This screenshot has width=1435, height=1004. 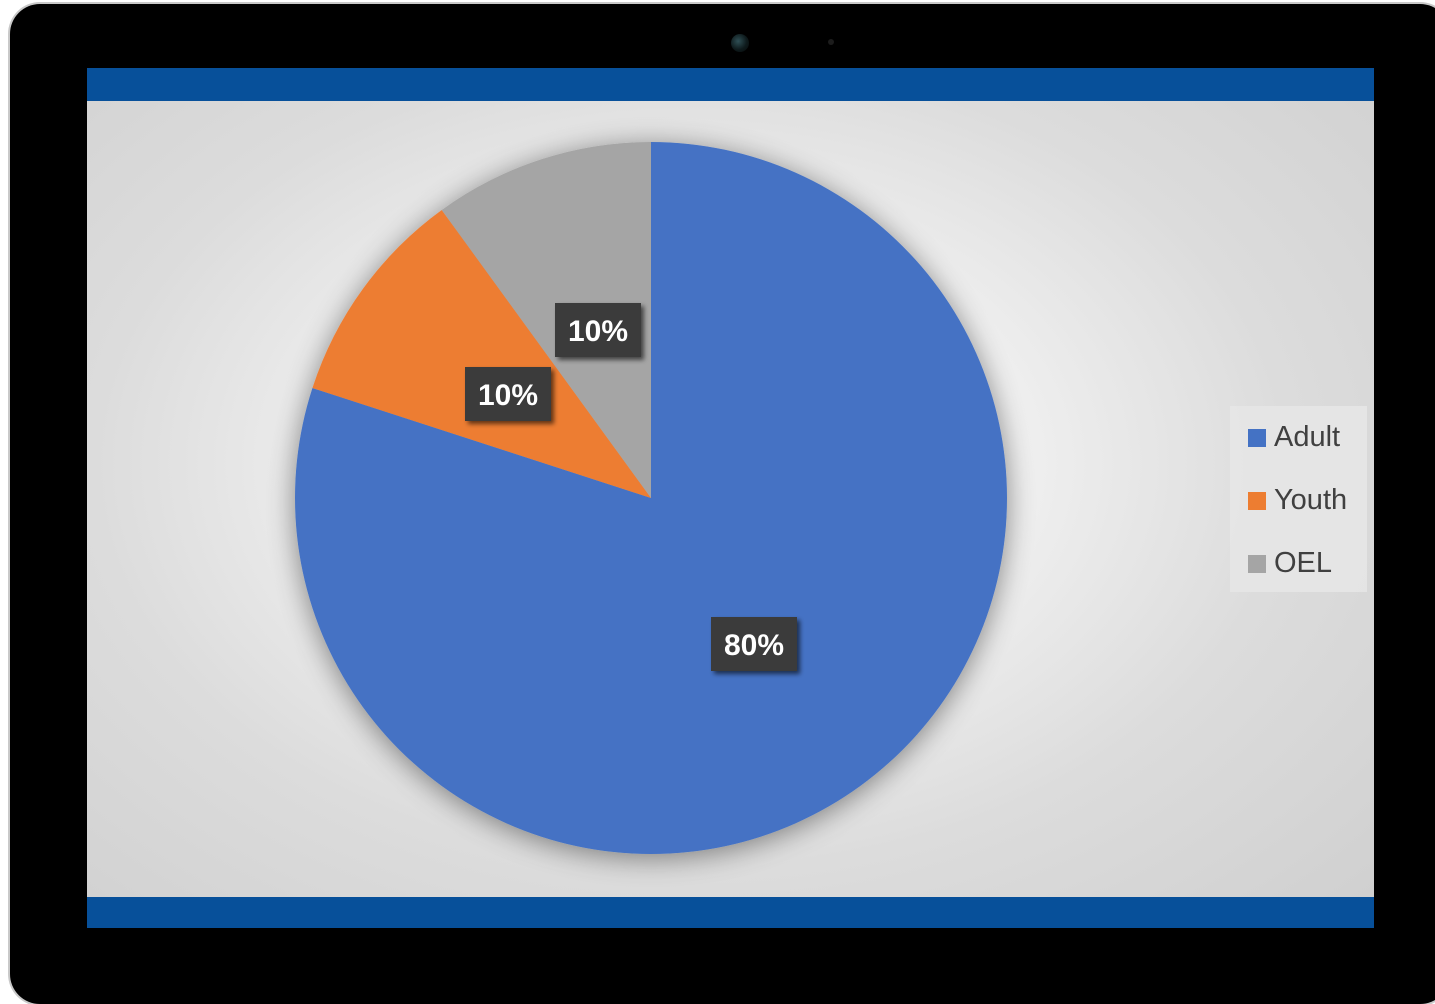 I want to click on legend-label-youth: Youth, so click(x=1311, y=500).